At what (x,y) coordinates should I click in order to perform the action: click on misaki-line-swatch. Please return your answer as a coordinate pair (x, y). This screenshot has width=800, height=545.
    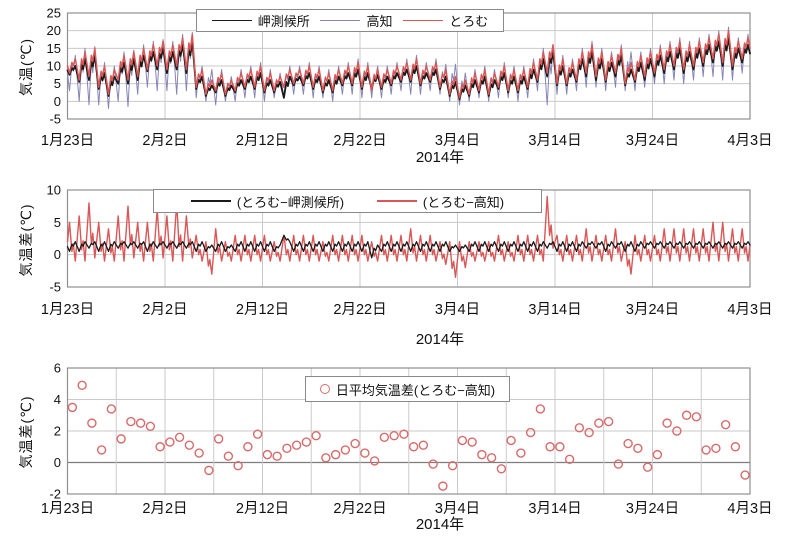
    Looking at the image, I should click on (231, 20).